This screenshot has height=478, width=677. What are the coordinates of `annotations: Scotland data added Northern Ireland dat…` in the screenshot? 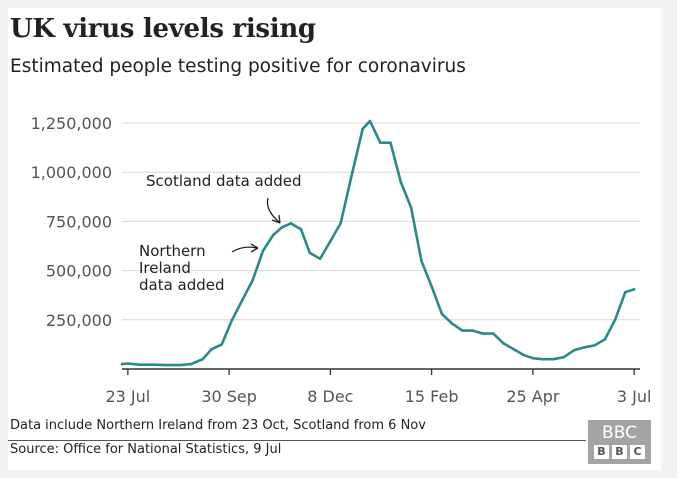 It's located at (220, 233).